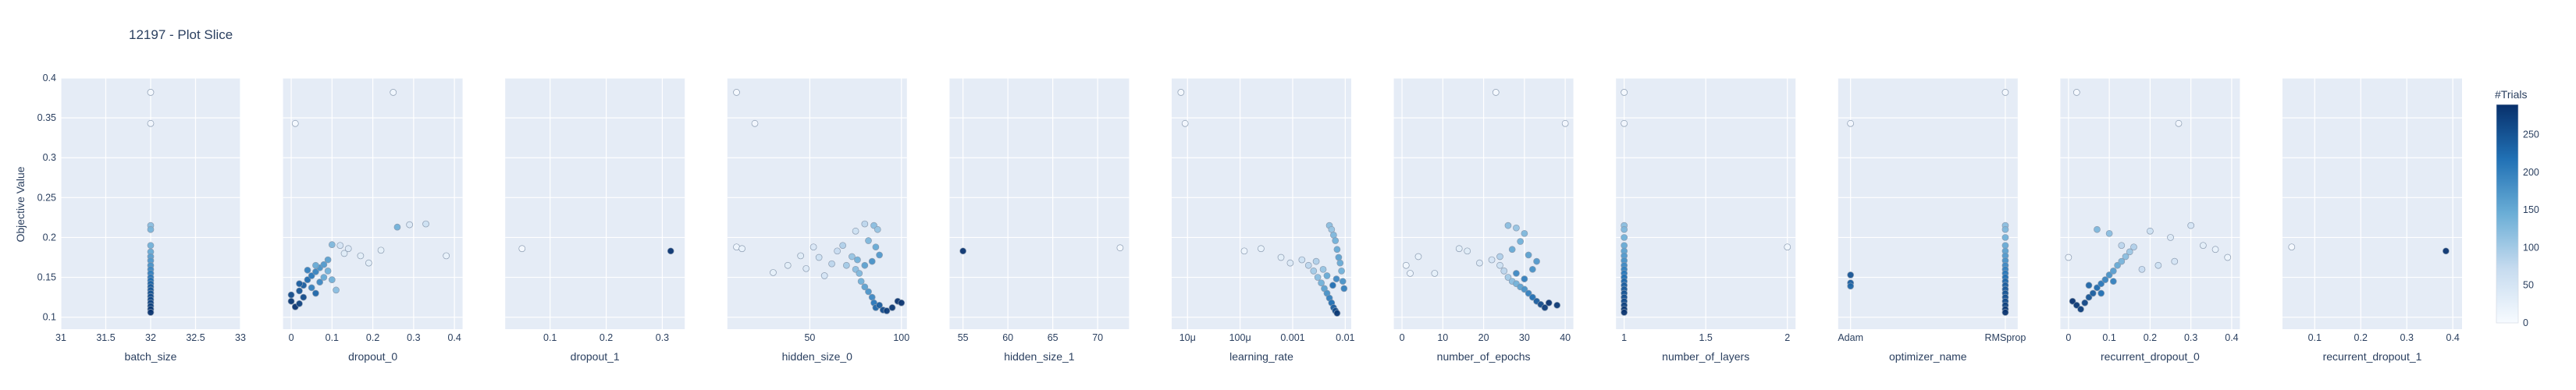  What do you see at coordinates (20, 204) in the screenshot?
I see `y-axis-label: Objective Value` at bounding box center [20, 204].